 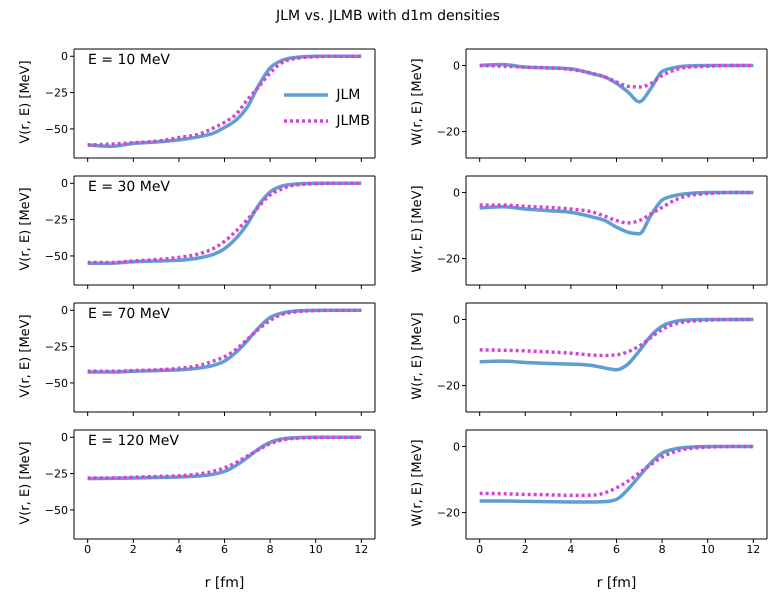 What do you see at coordinates (129, 187) in the screenshot?
I see `annotation: E = 30 MeV` at bounding box center [129, 187].